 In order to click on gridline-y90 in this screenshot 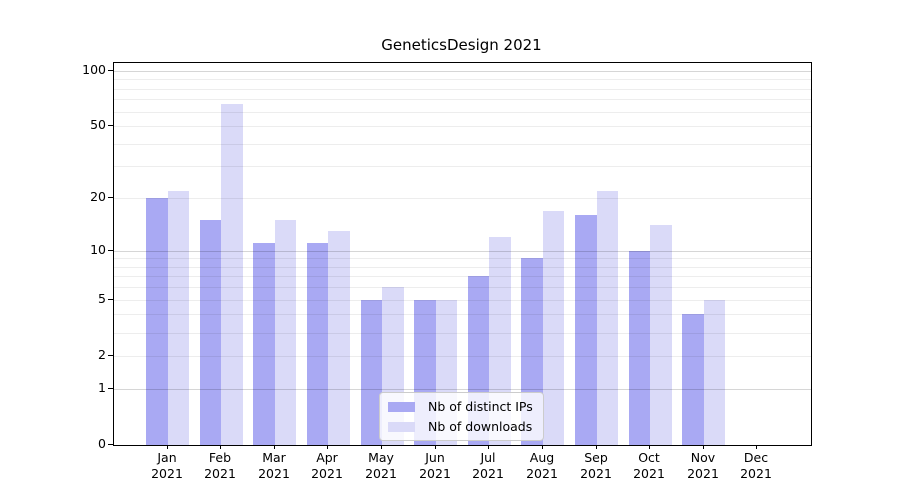, I will do `click(462, 79)`.